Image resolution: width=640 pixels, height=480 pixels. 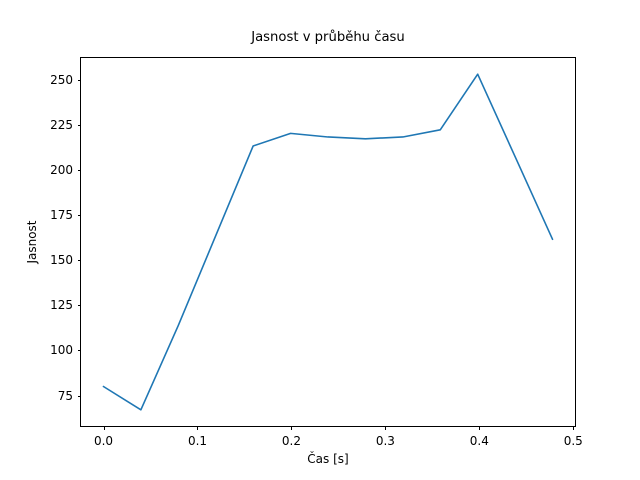 I want to click on y-axis-tick-label: 100, so click(x=61, y=350).